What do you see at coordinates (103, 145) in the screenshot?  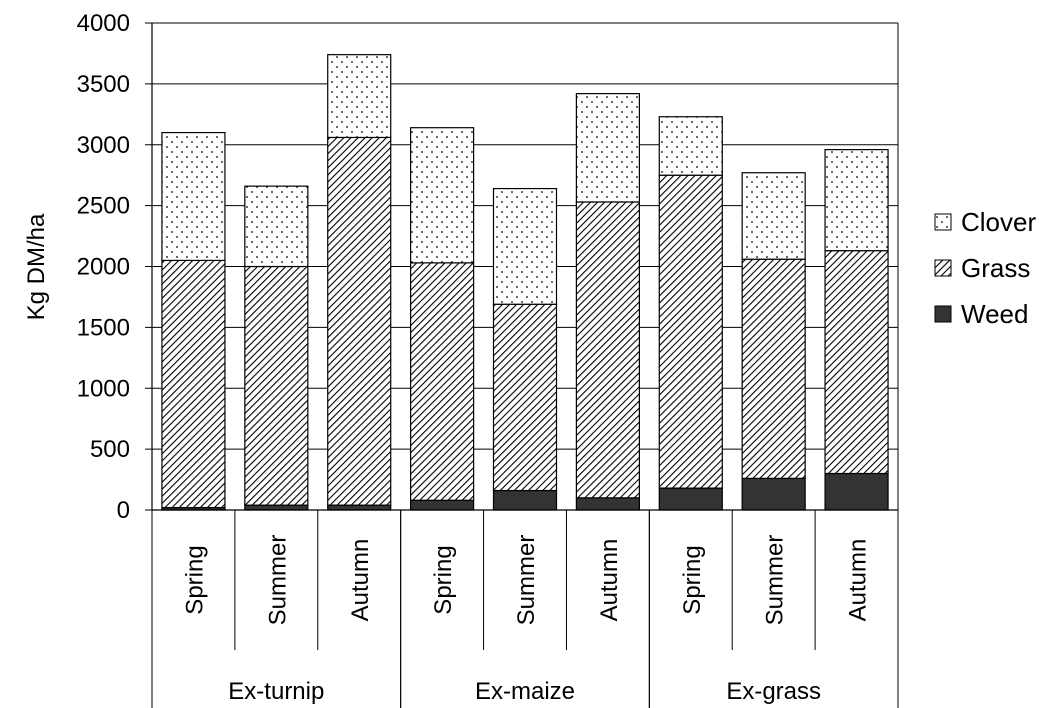 I see `y-tick-label: 3000` at bounding box center [103, 145].